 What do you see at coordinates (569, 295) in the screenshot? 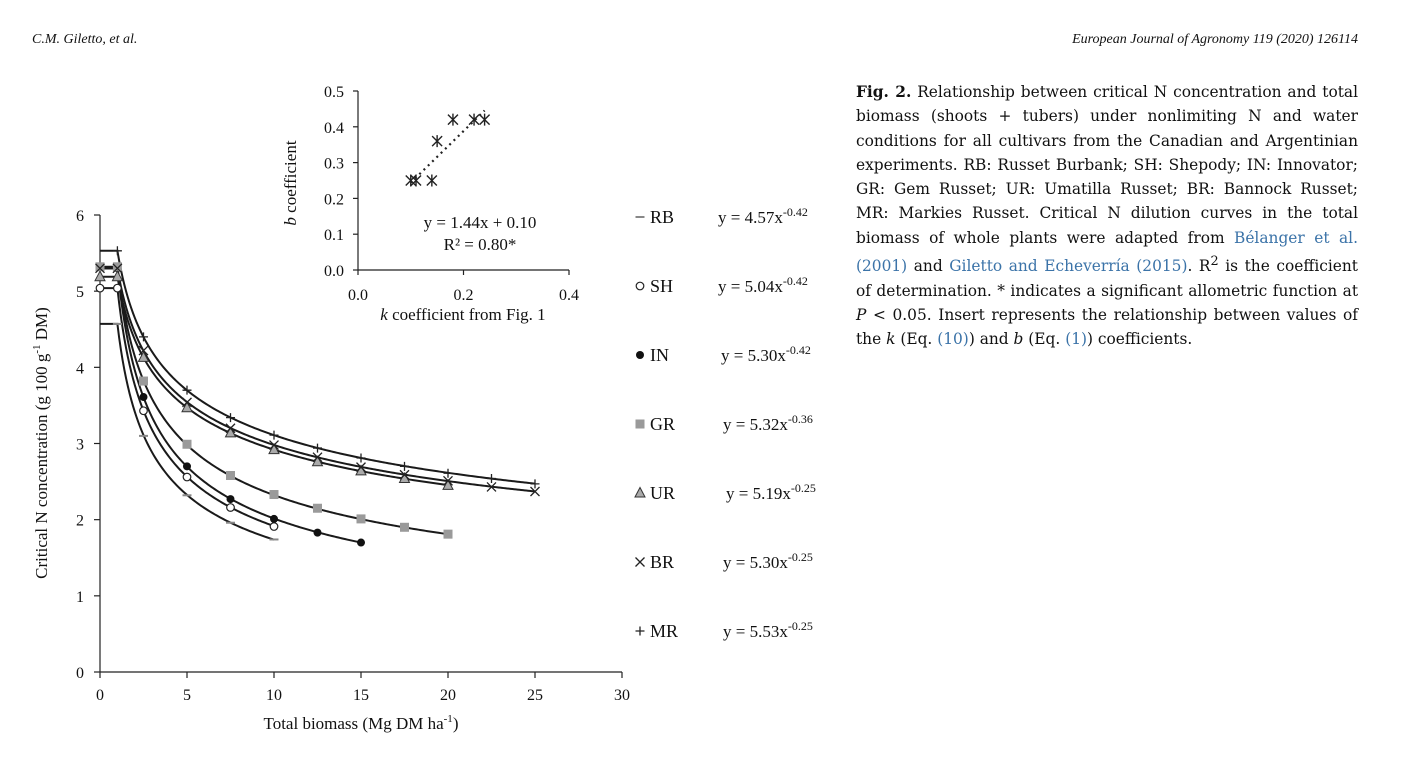
I see `insert-x-tick-label: 0.4` at bounding box center [569, 295].